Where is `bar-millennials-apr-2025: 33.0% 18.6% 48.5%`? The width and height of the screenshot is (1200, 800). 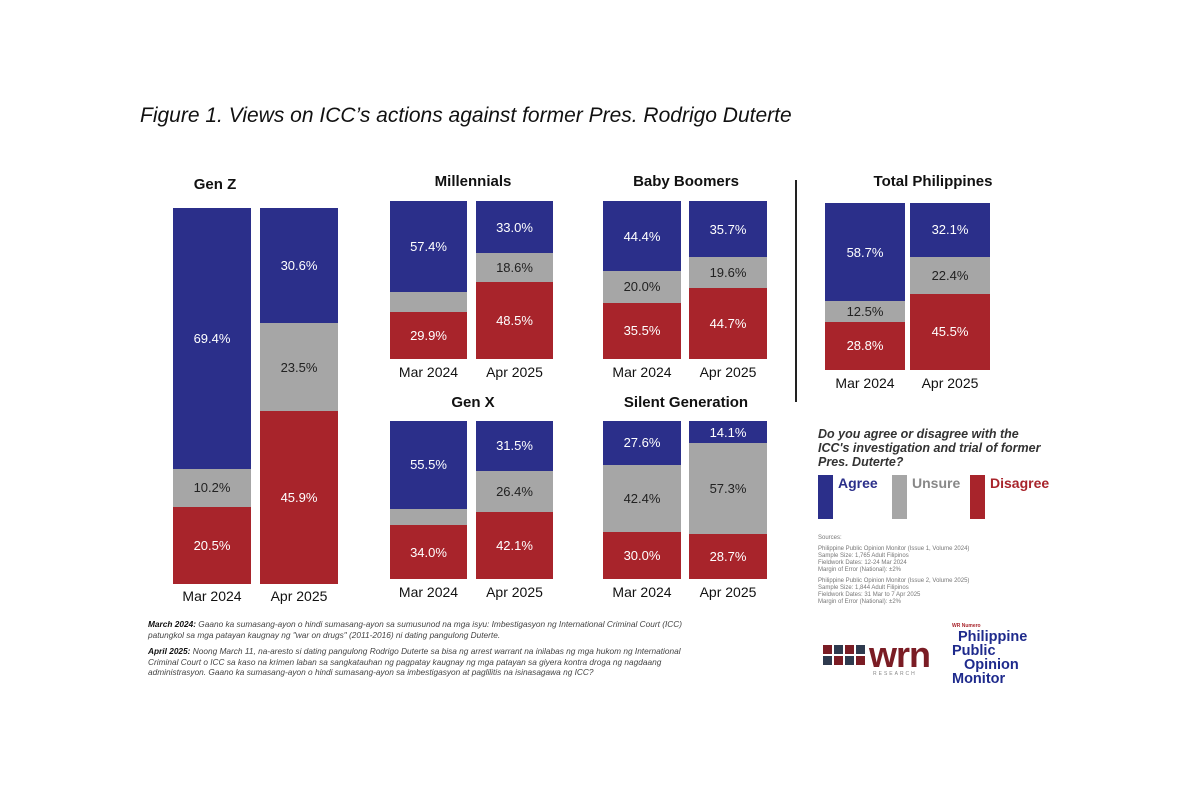 bar-millennials-apr-2025: 33.0% 18.6% 48.5% is located at coordinates (514, 280).